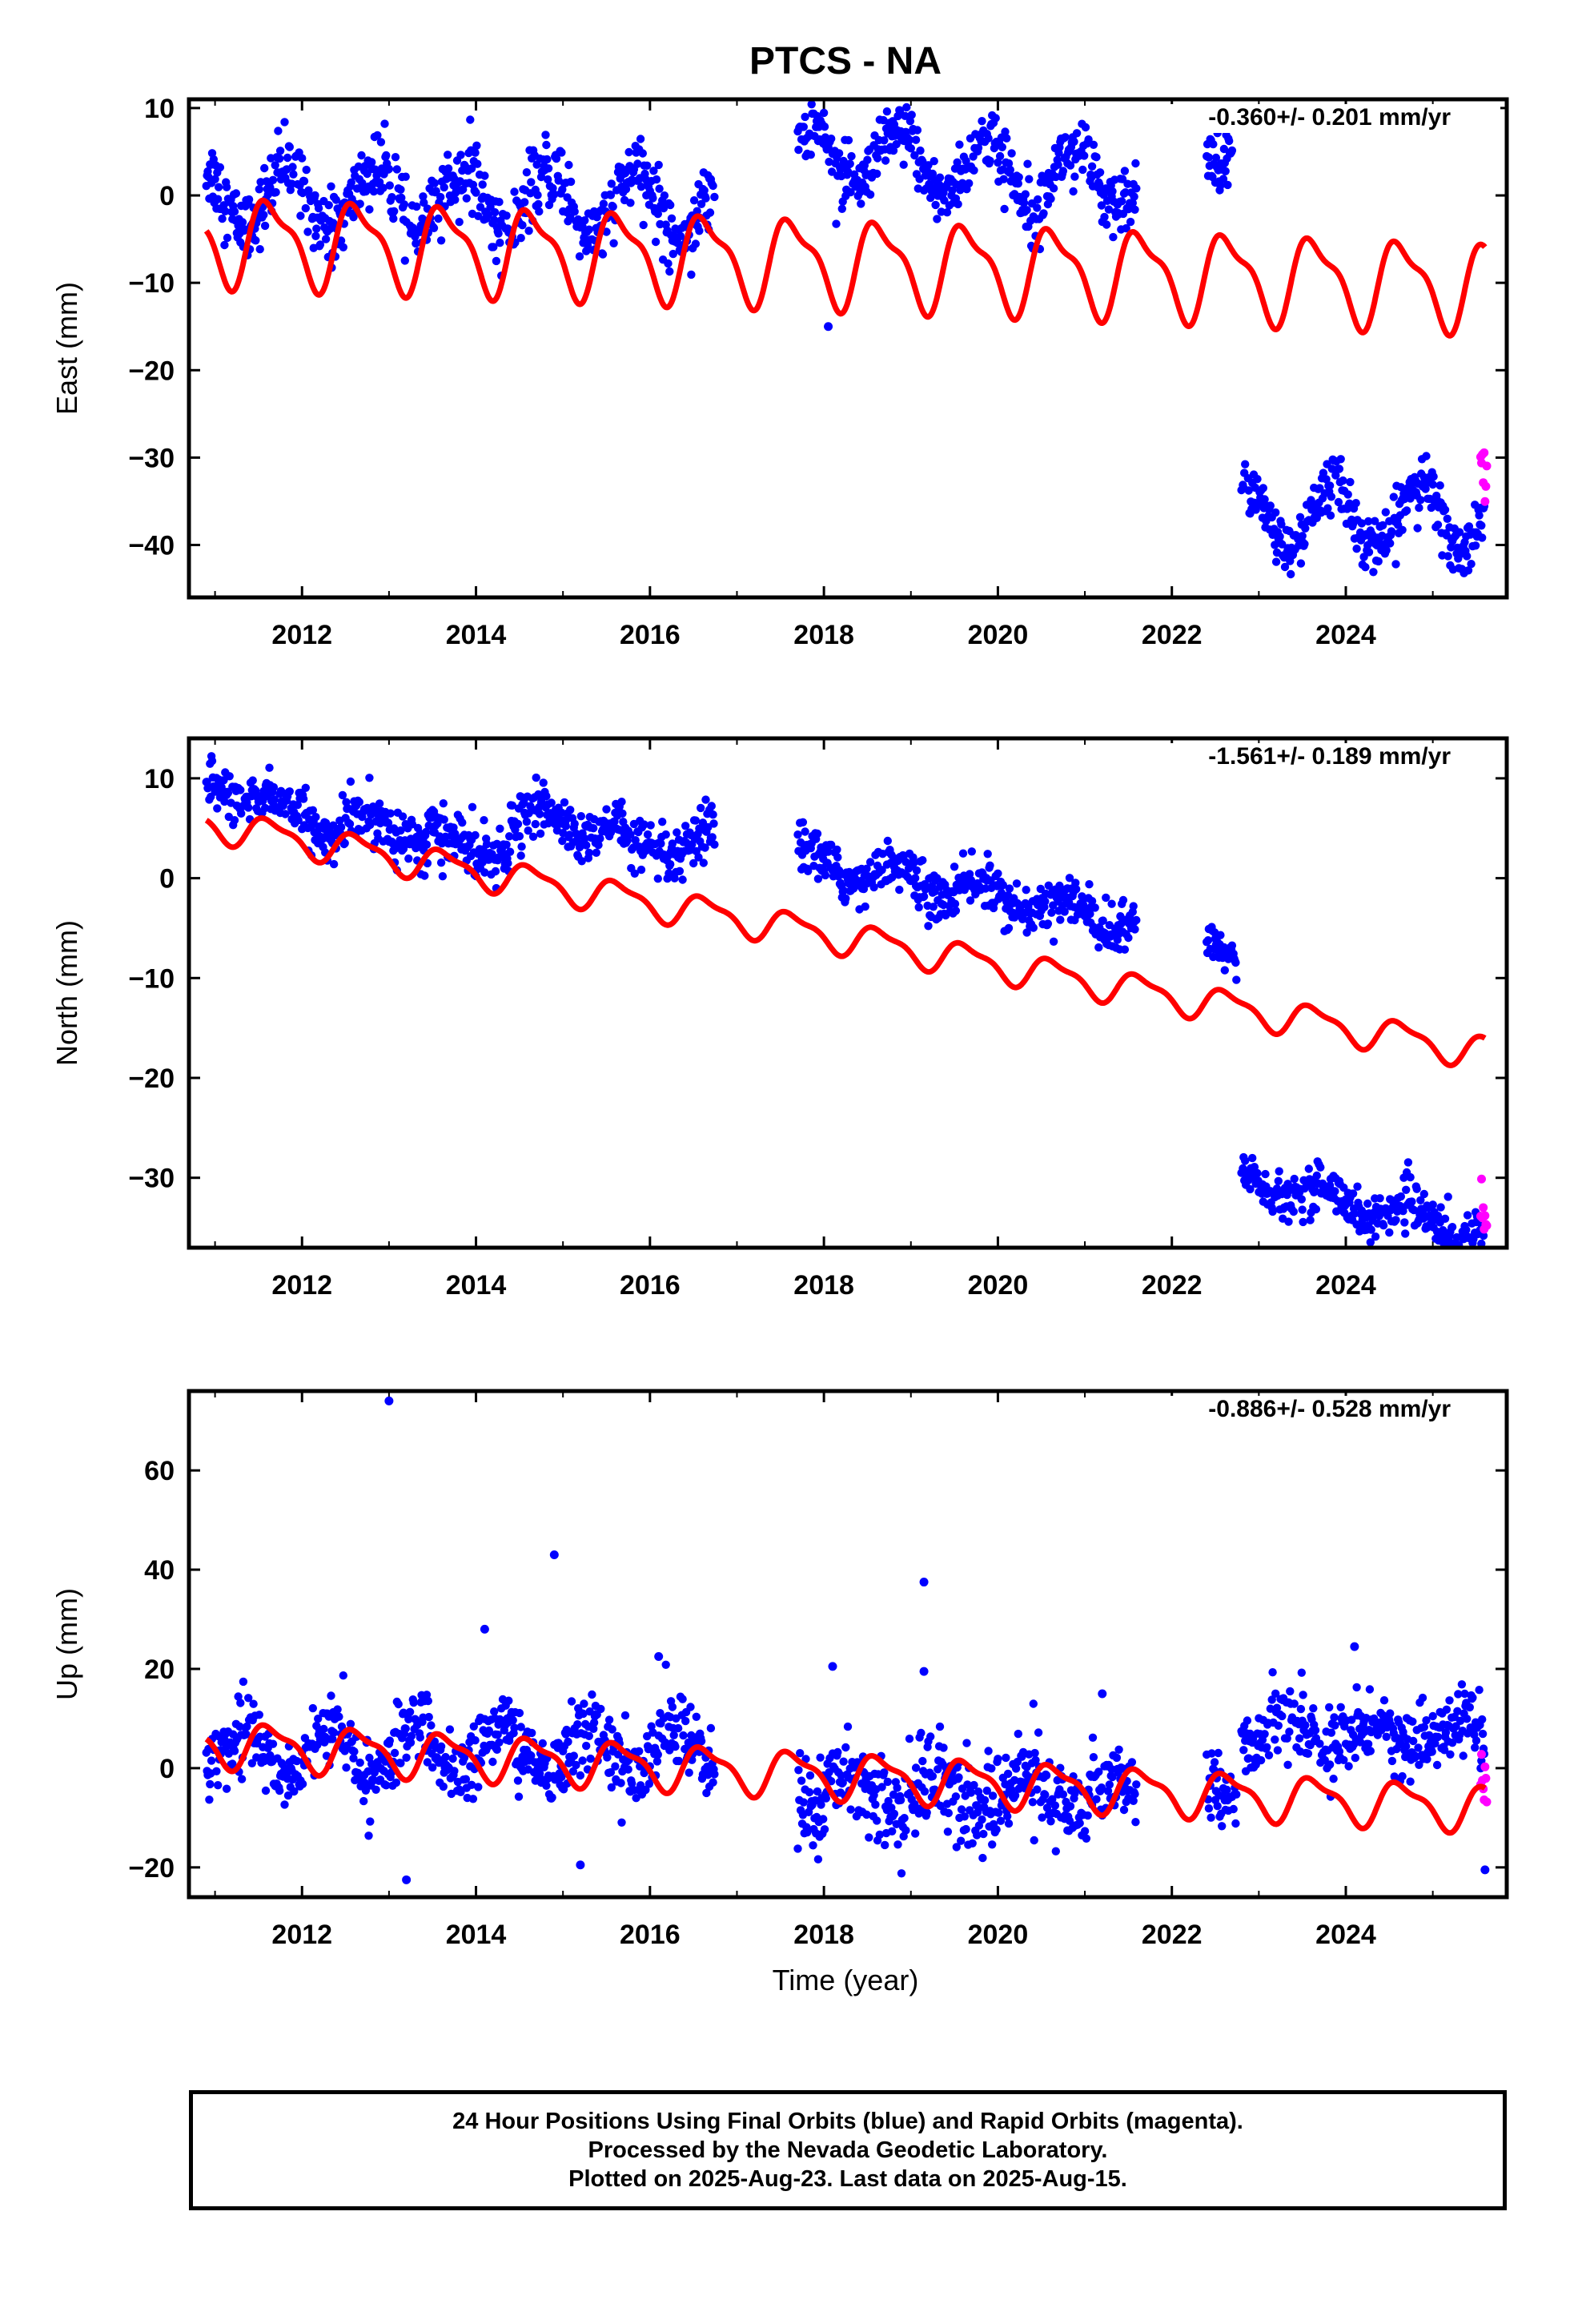 This screenshot has height=2324, width=1582. What do you see at coordinates (301, 635) in the screenshot?
I see `east-x-tick-label: 2012` at bounding box center [301, 635].